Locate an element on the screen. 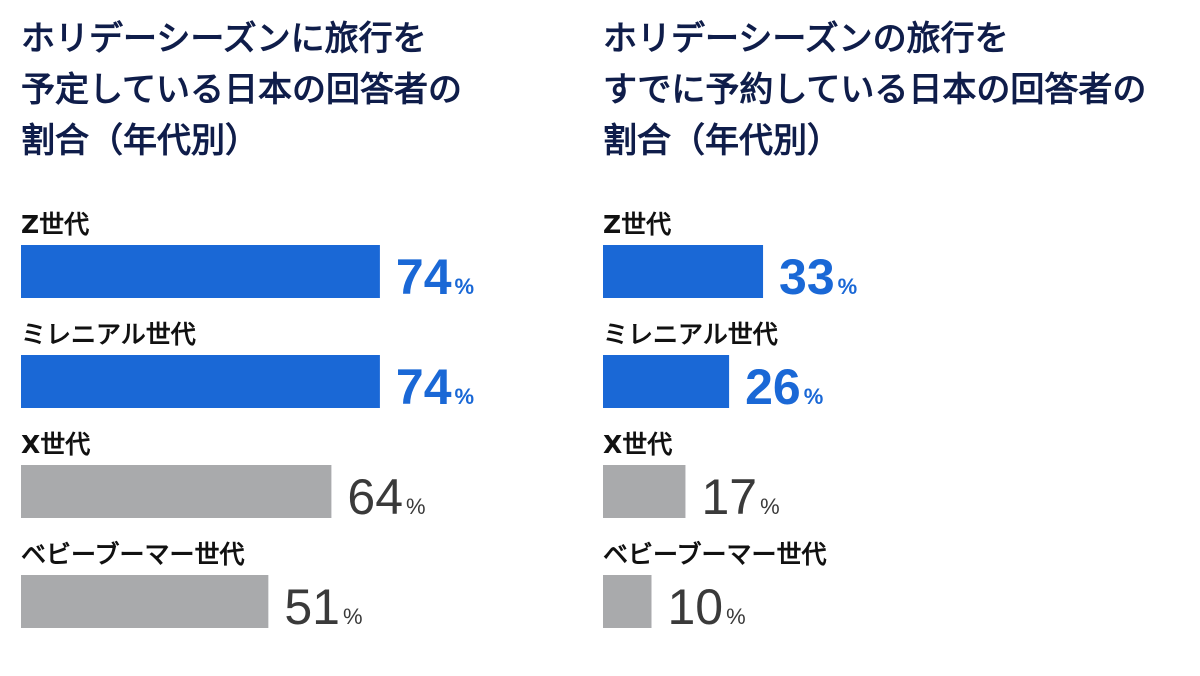  chart-title-line: ホリデーシーズンの旅行を is located at coordinates (806, 39).